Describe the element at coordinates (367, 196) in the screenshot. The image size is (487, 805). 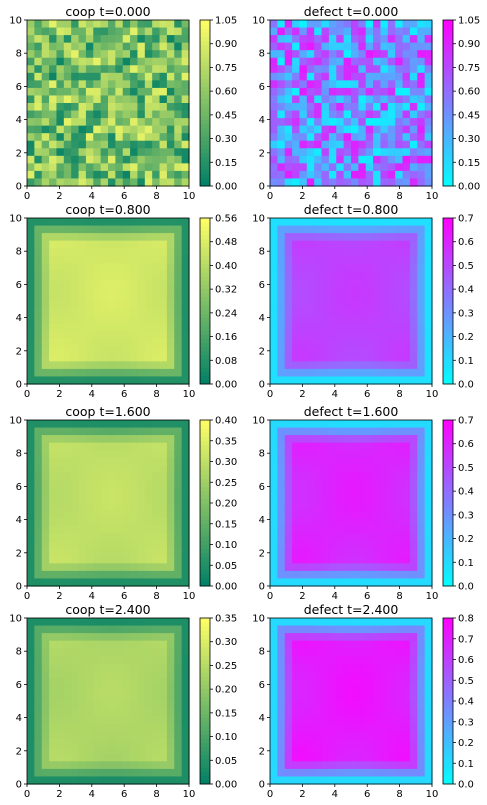
I see `x-tick-label: 6` at that location.